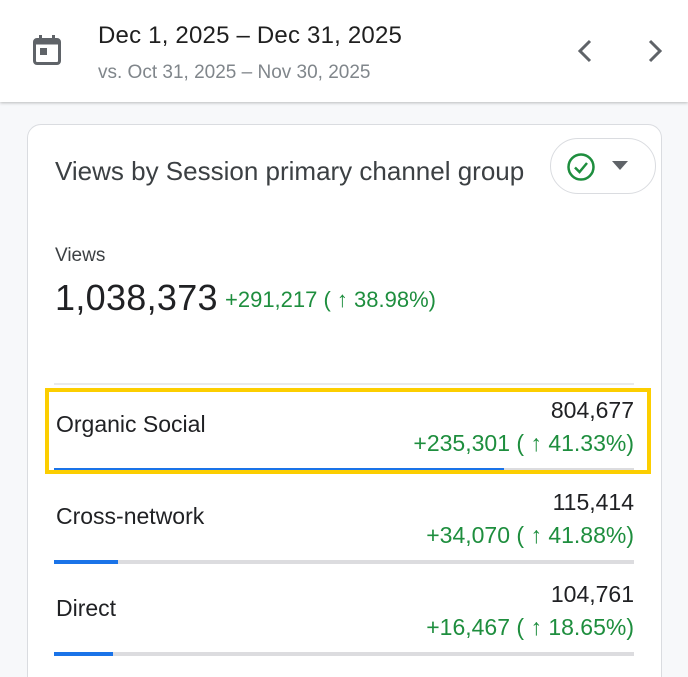 This screenshot has width=688, height=677. What do you see at coordinates (290, 171) in the screenshot?
I see `card-title: Views by Session primary channel group` at bounding box center [290, 171].